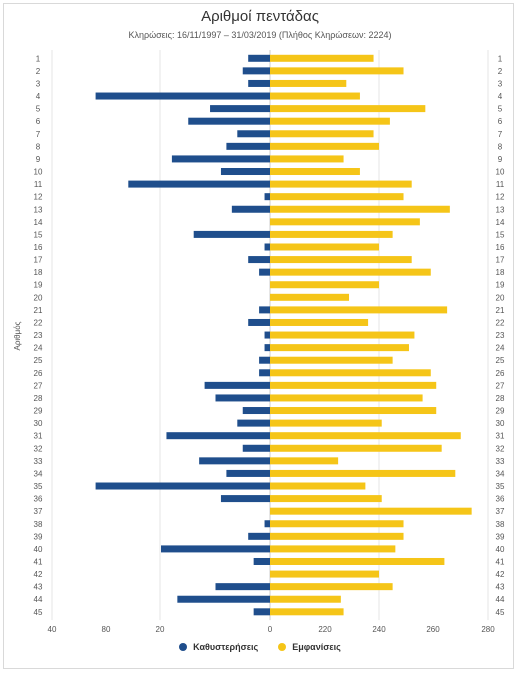  I want to click on y-tick-label-right: 25, so click(500, 360).